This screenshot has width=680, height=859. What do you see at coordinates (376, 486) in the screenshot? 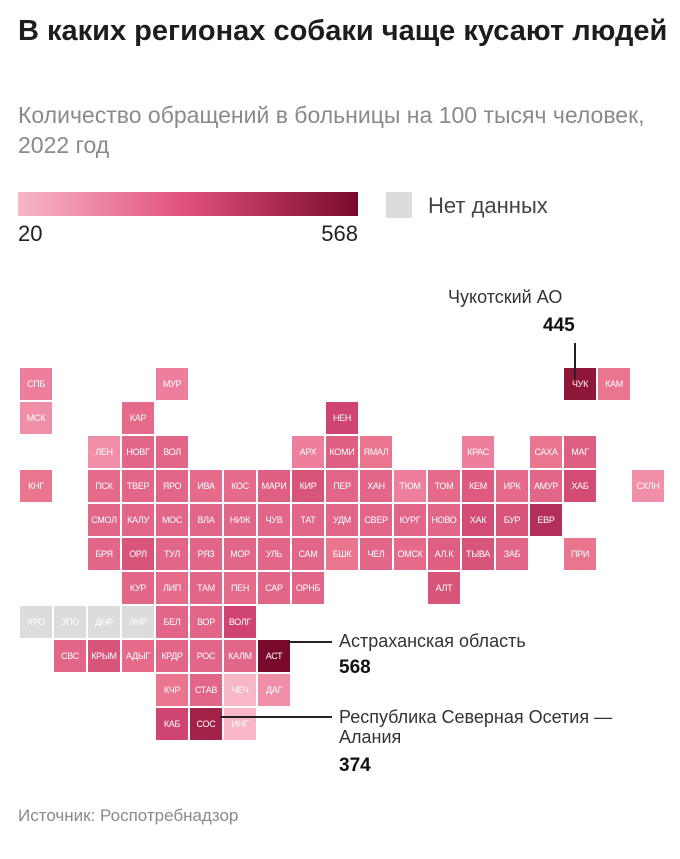
I see `region-tile-хан: ХАН` at bounding box center [376, 486].